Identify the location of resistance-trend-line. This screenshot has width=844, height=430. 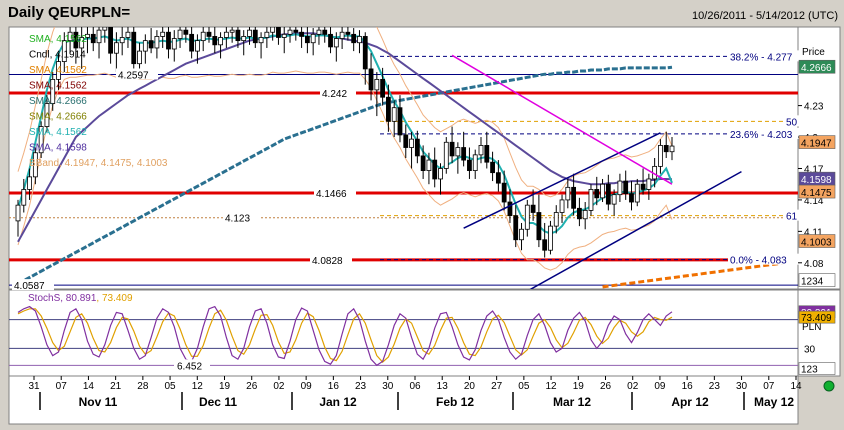
(562, 119).